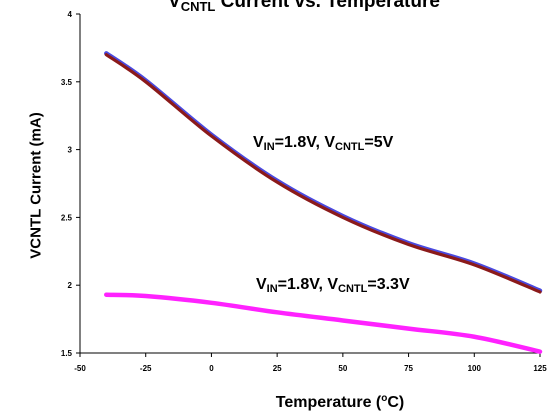 The height and width of the screenshot is (418, 548). I want to click on chart-title: VCNTL Current vs. Temperature, so click(304, 7).